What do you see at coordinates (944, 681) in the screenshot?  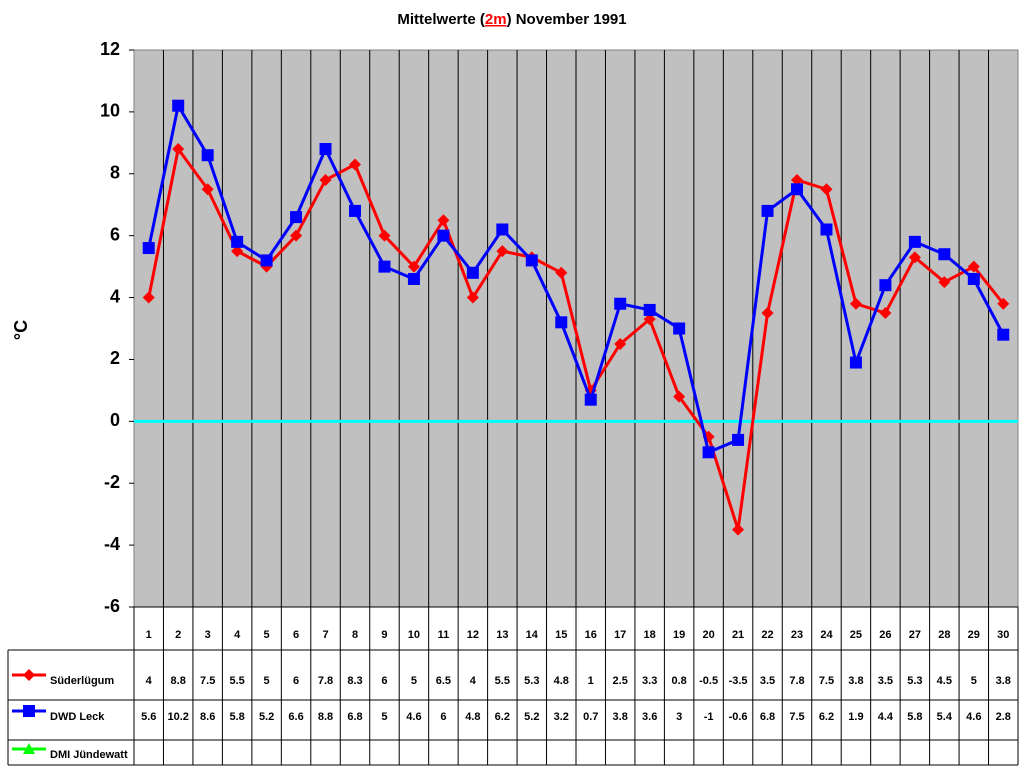 I see `table-value: 4.5` at bounding box center [944, 681].